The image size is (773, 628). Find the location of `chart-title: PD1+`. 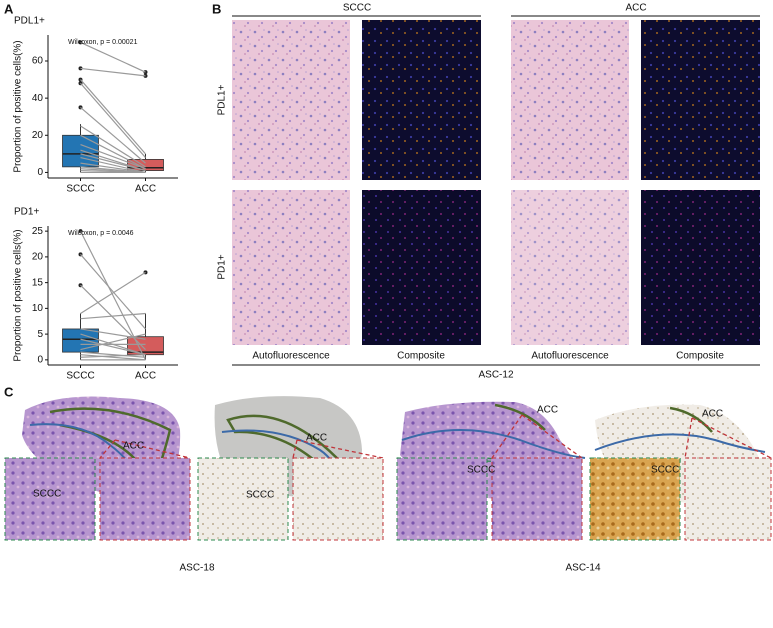

chart-title: PD1+ is located at coordinates (26, 212).